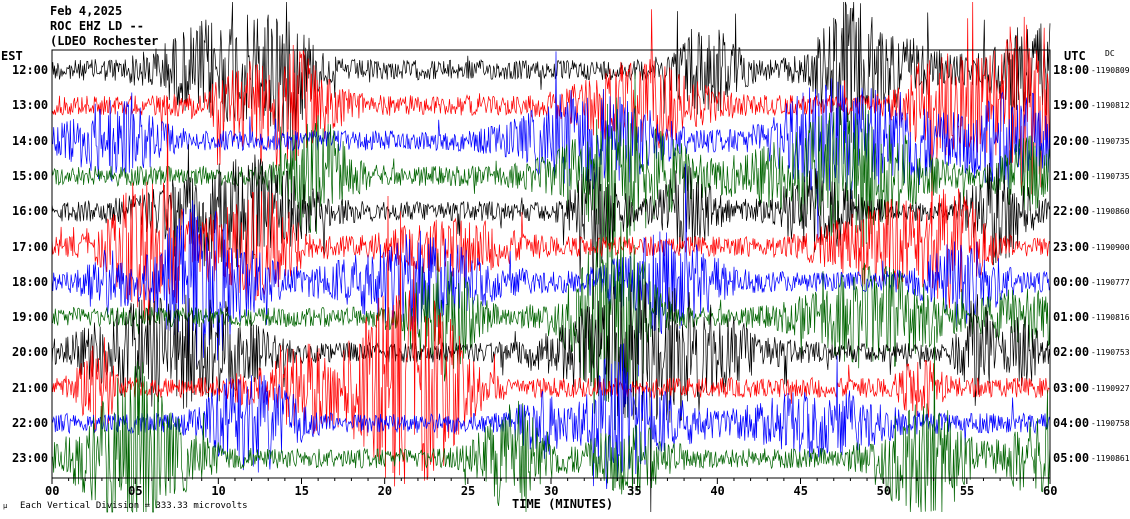  What do you see at coordinates (563, 504) in the screenshot?
I see `x-axis-title: TIME (MINUTES)` at bounding box center [563, 504].